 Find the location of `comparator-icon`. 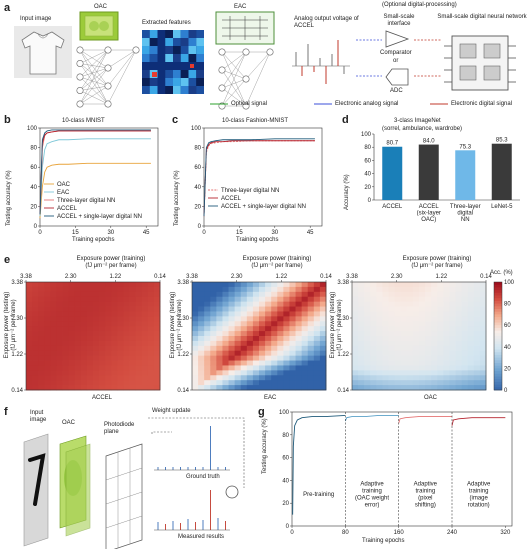

comparator-icon is located at coordinates (397, 39).